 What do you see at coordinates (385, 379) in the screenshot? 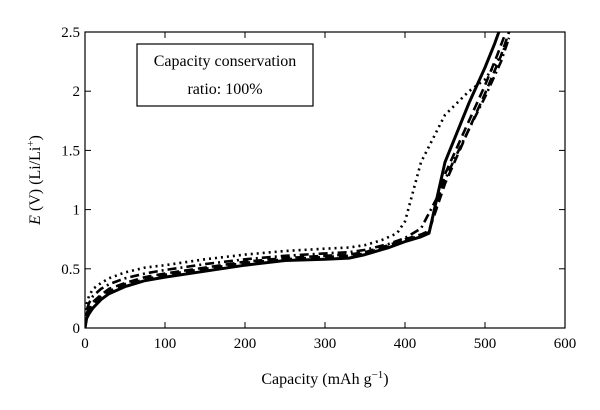
I see `x-axis-title-close: )` at bounding box center [385, 379].